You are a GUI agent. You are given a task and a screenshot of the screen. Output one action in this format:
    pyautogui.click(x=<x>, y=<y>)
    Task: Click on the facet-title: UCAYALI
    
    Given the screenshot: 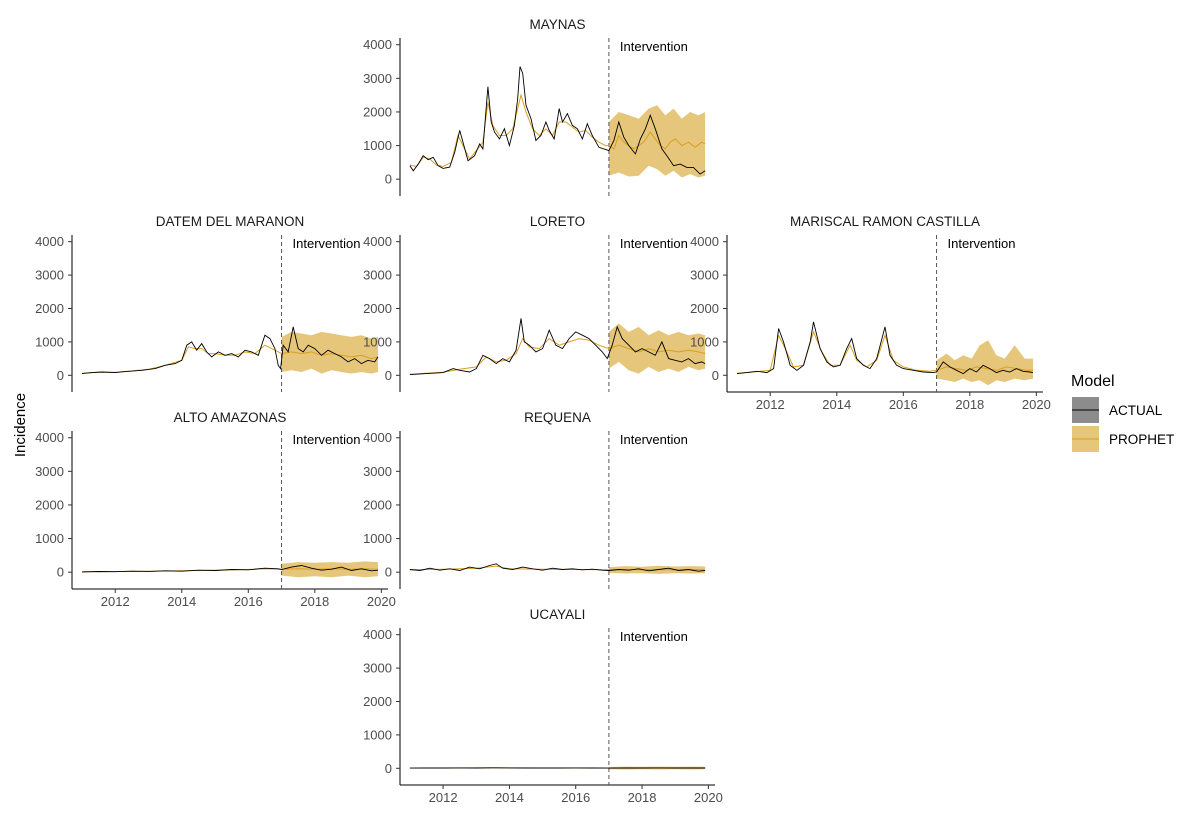 What is the action you would take?
    pyautogui.click(x=558, y=614)
    